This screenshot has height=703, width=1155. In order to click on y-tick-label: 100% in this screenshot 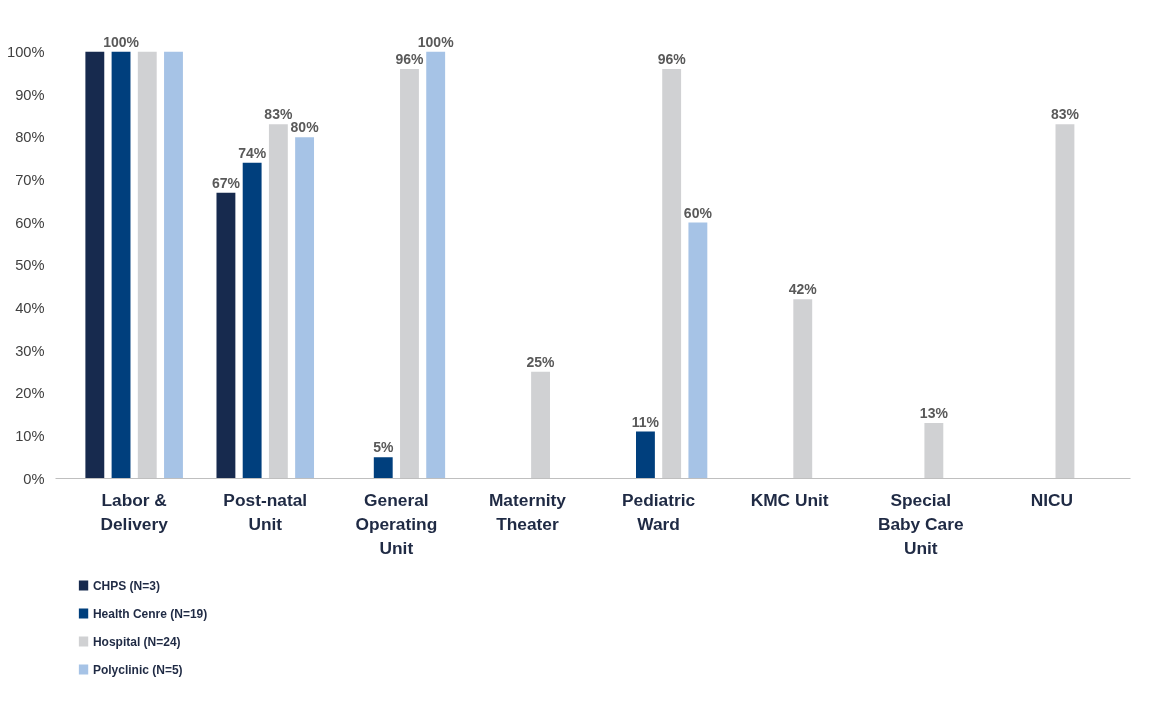, I will do `click(26, 51)`.